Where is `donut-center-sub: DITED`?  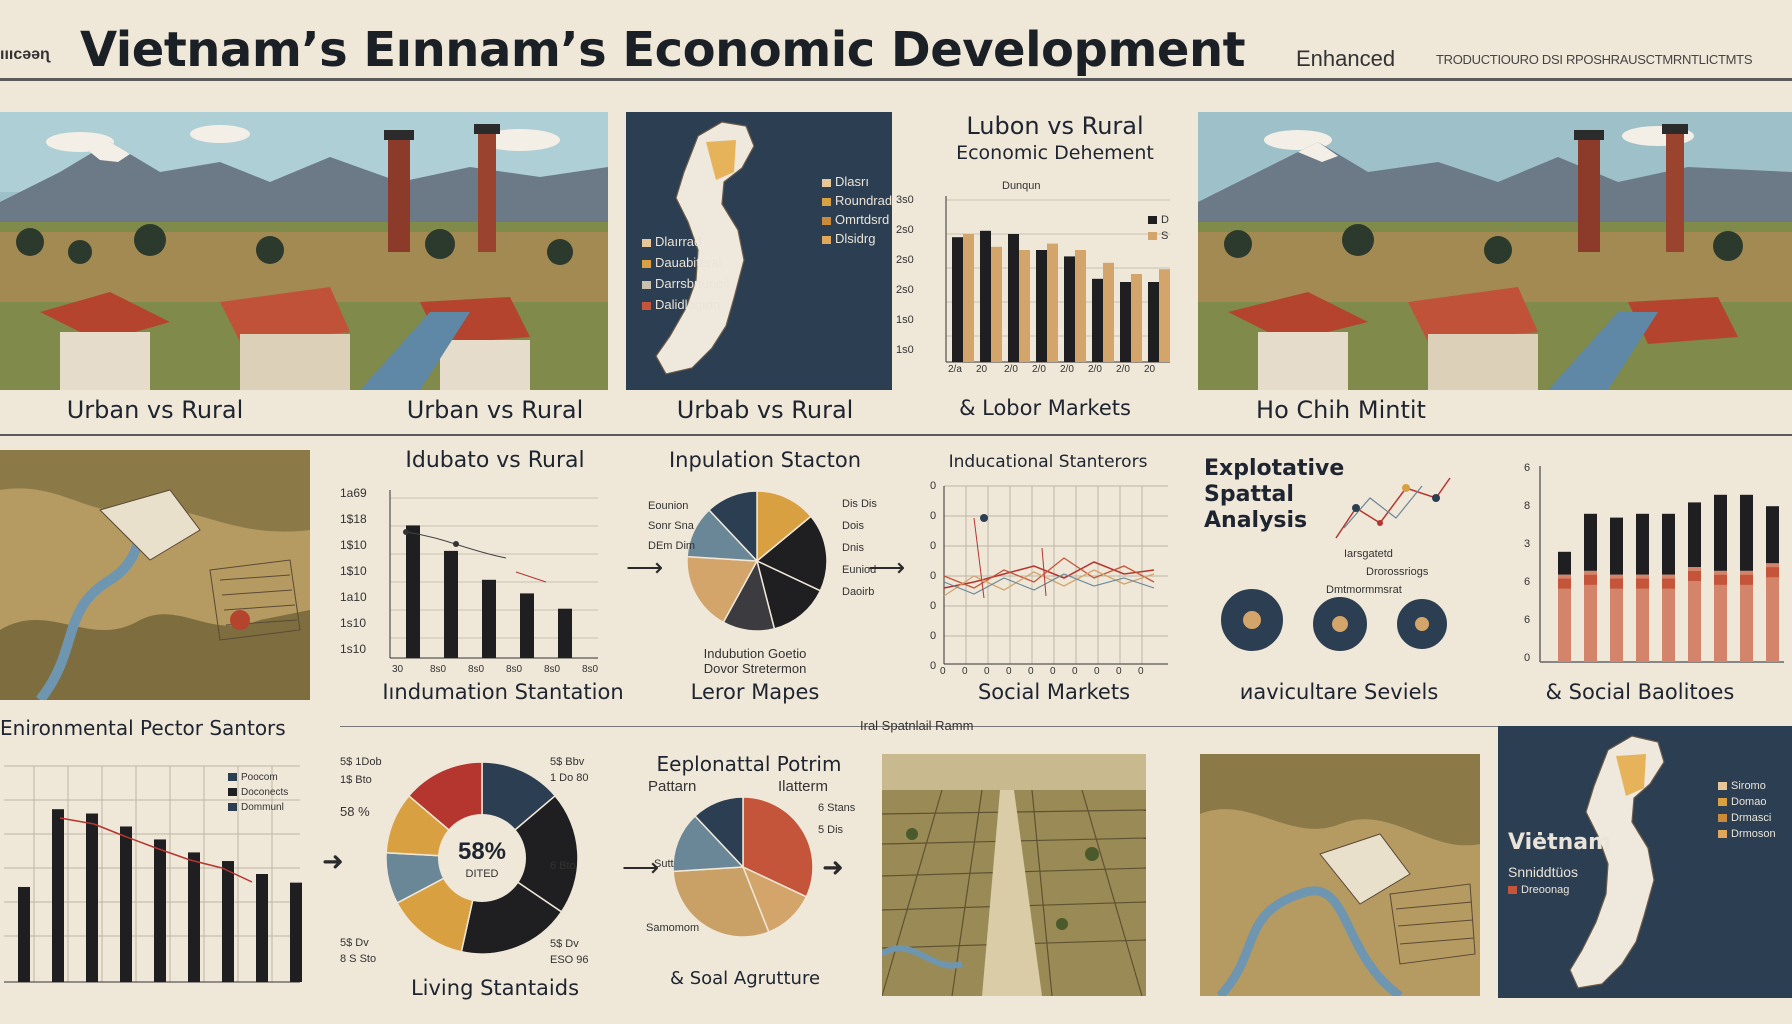 donut-center-sub: DITED is located at coordinates (482, 874).